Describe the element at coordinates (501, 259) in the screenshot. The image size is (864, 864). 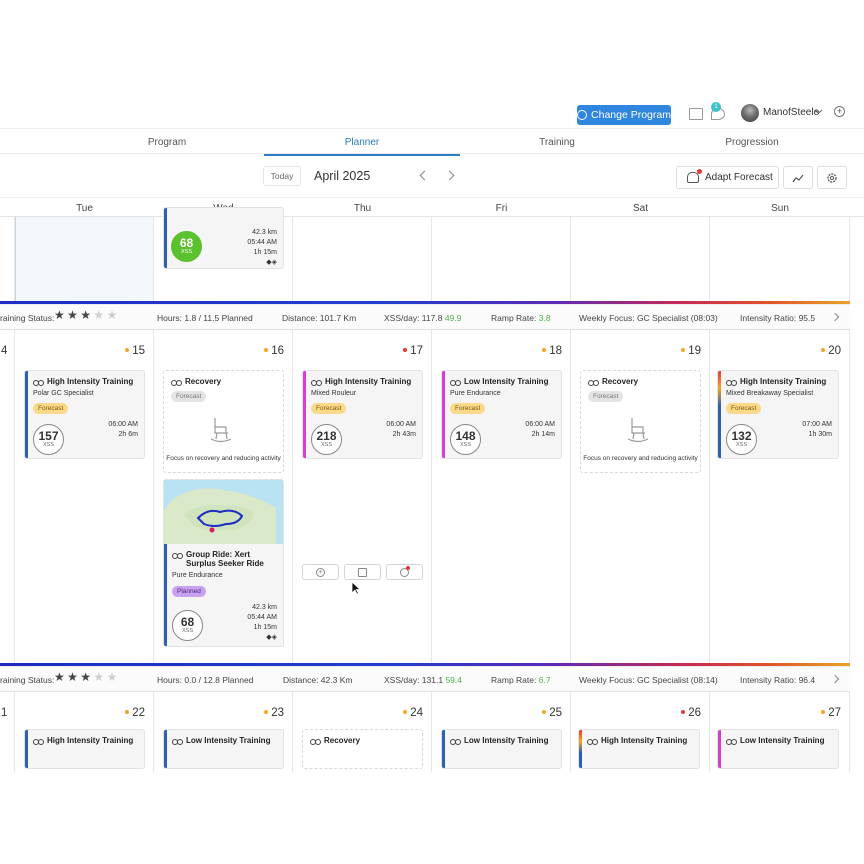
I see `day-cell-fri` at that location.